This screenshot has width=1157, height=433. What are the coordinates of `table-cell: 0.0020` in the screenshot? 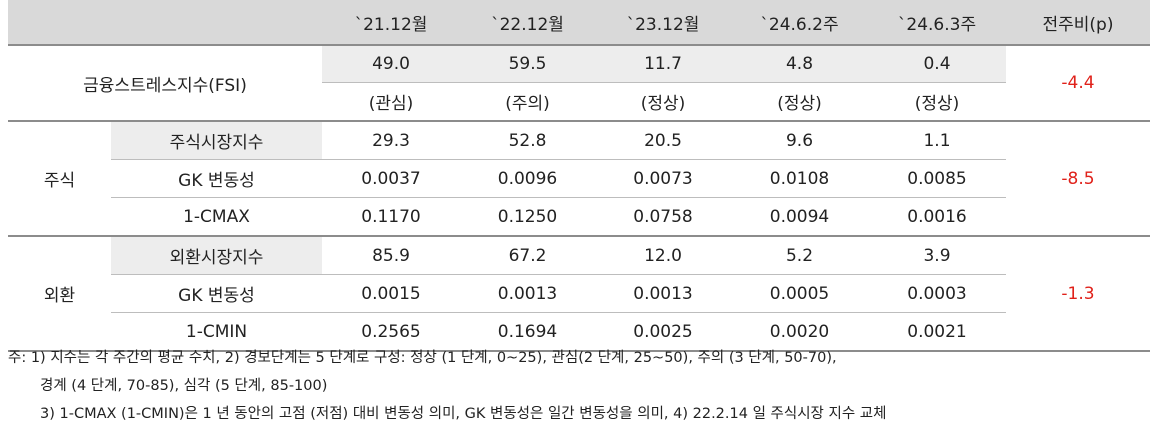 It's located at (799, 332).